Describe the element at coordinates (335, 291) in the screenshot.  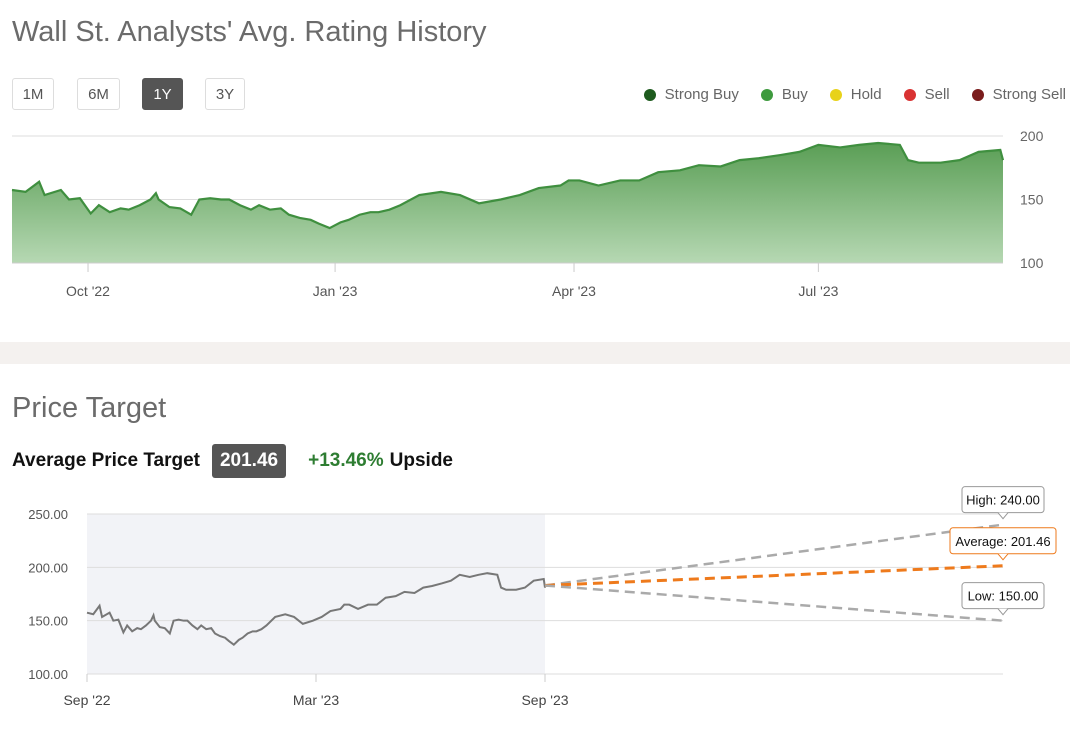
I see `x-tick-label: Jan '23` at that location.